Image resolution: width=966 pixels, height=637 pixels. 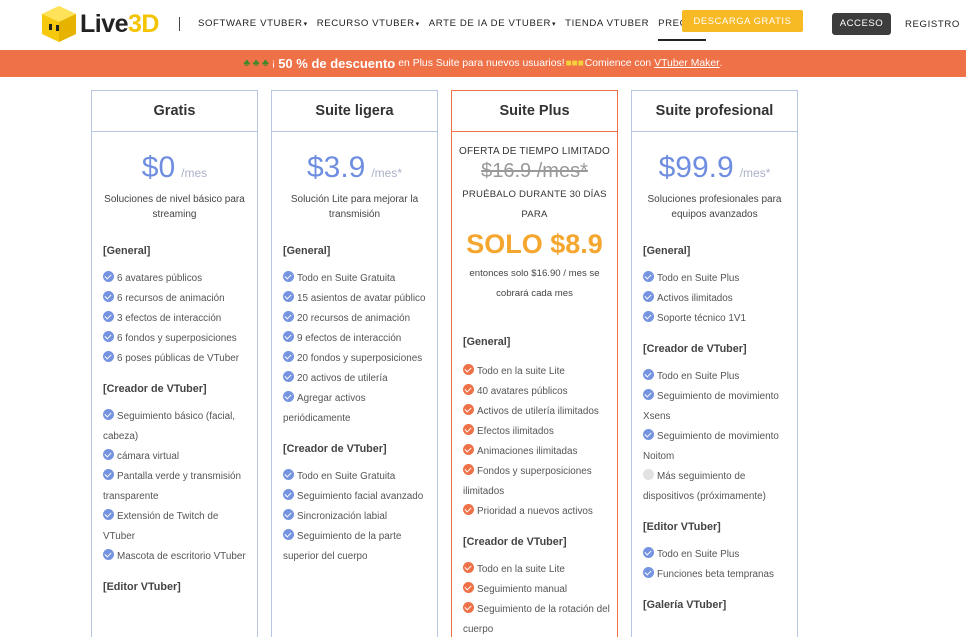 I want to click on section-heading: [Galería VTuber], so click(x=685, y=605).